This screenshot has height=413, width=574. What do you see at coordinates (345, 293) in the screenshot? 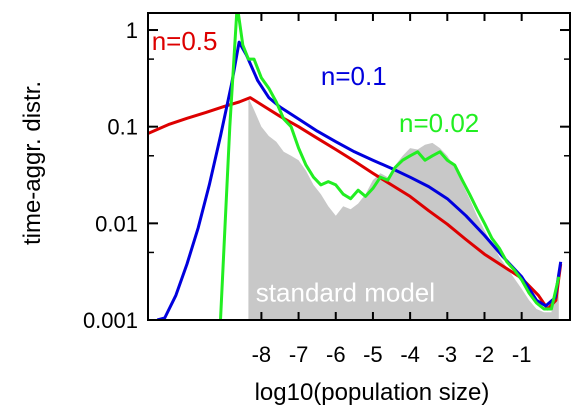
I see `annotation-standard-model: standard model` at bounding box center [345, 293].